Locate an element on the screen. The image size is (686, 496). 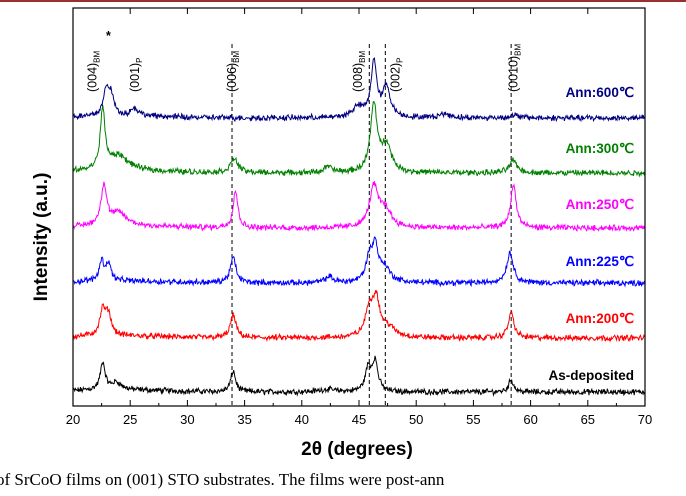
peak-label-5: (002)P is located at coordinates (397, 74).